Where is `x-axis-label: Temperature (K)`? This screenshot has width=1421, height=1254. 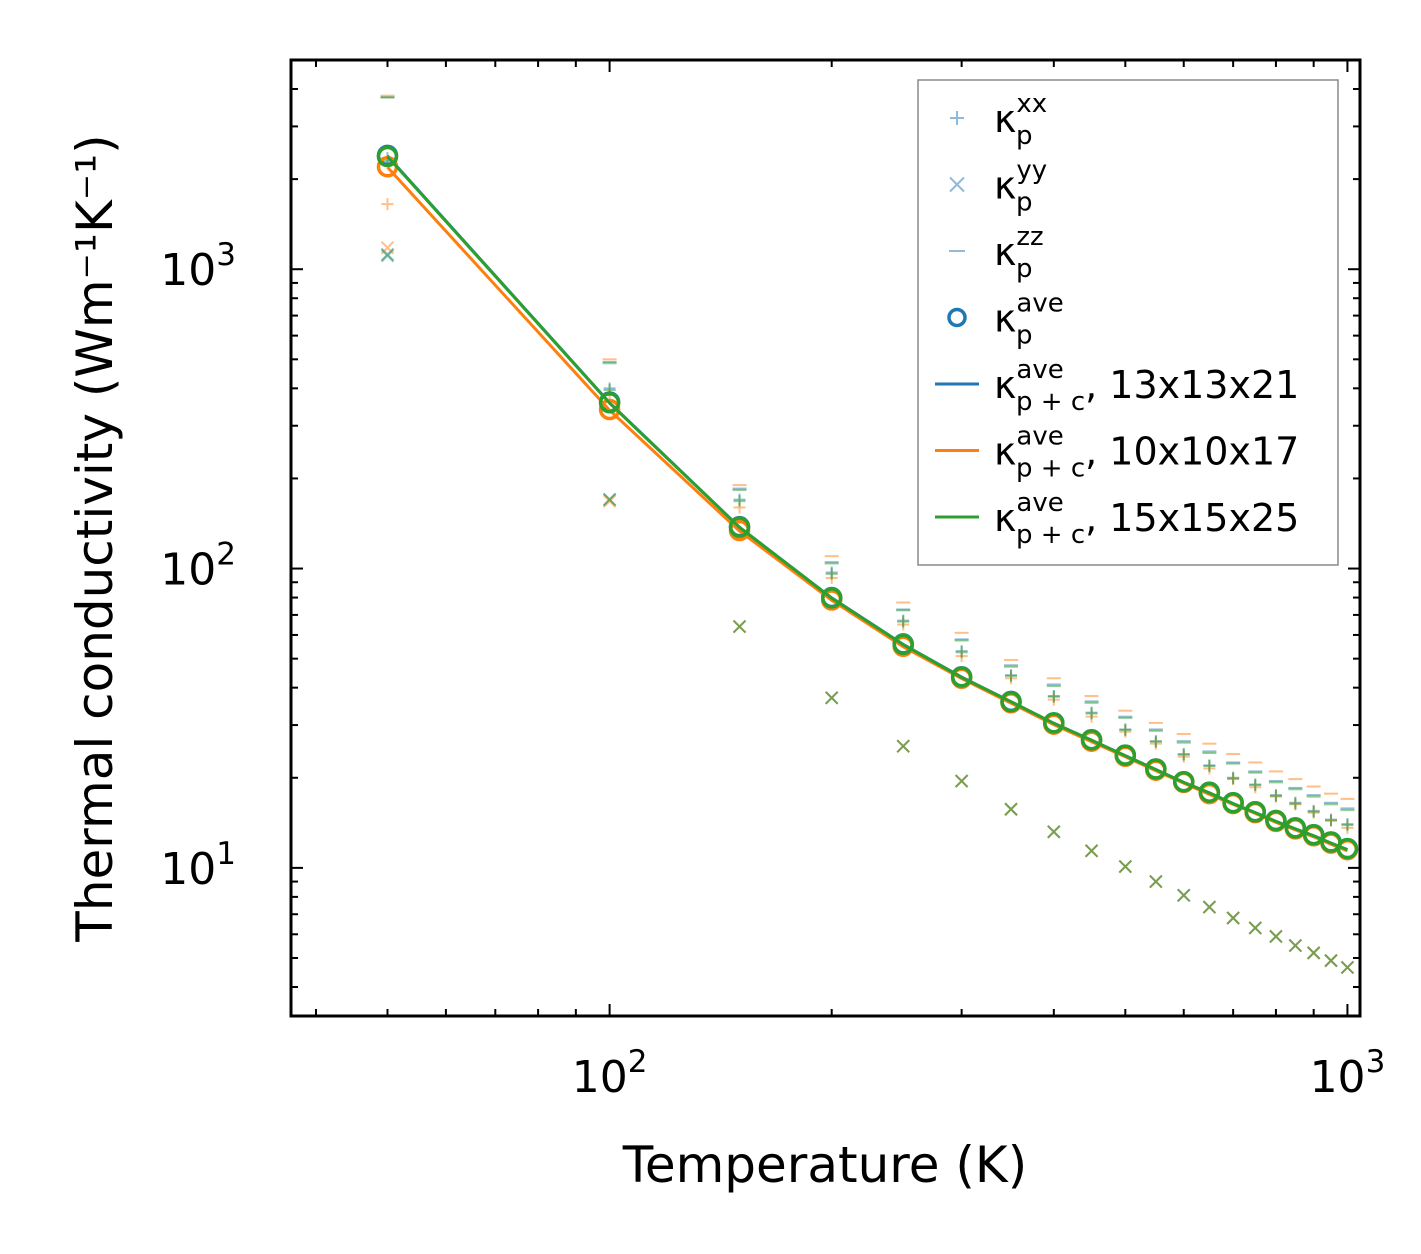 x-axis-label: Temperature (K) is located at coordinates (824, 1165).